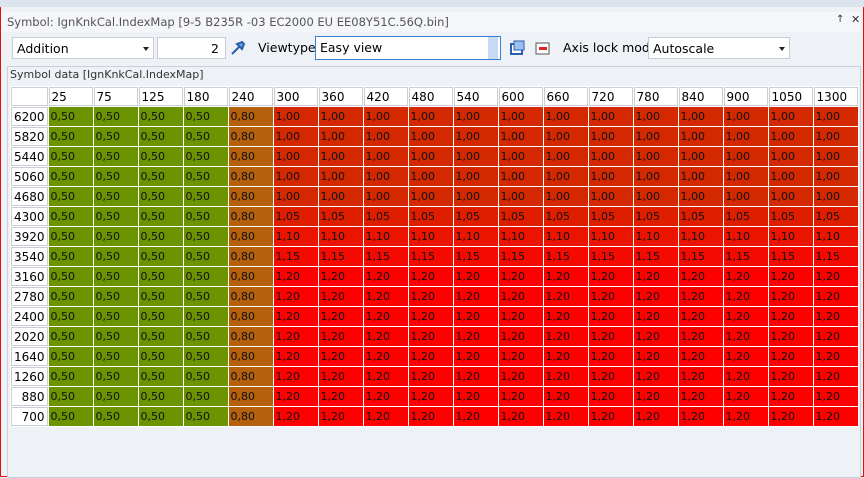 Image resolution: width=864 pixels, height=478 pixels. What do you see at coordinates (83, 48) in the screenshot?
I see `operation-combo: Addition` at bounding box center [83, 48].